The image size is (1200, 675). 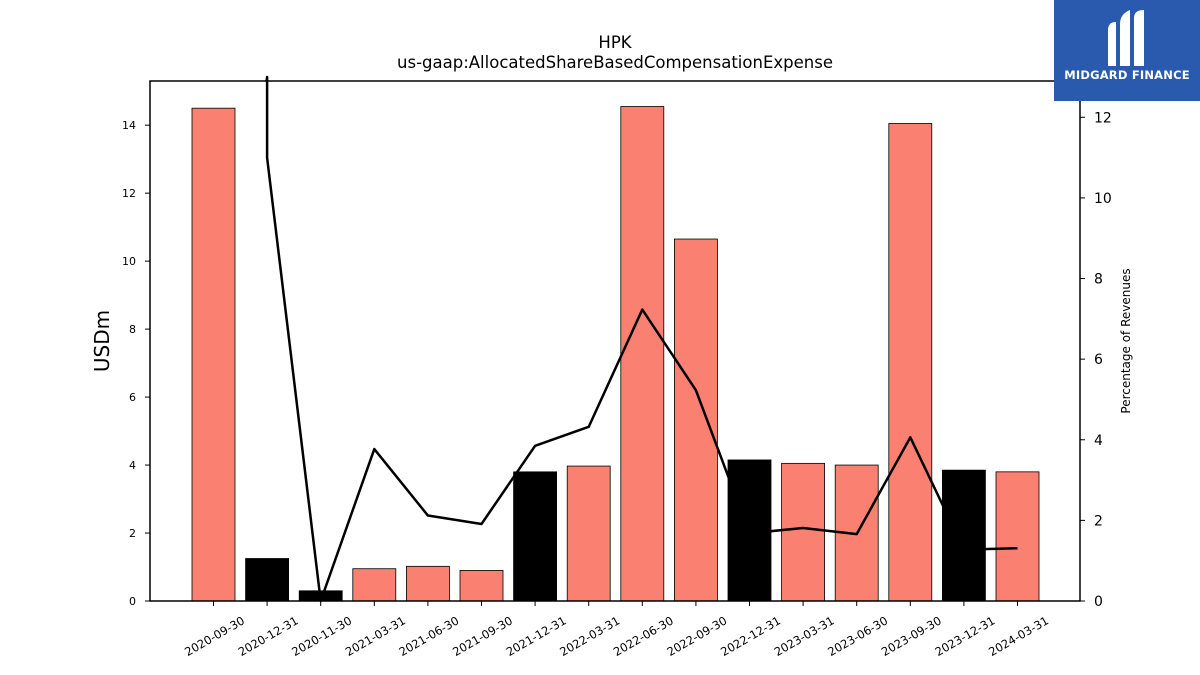 What do you see at coordinates (1098, 521) in the screenshot?
I see `y2-tick-label-2: 2` at bounding box center [1098, 521].